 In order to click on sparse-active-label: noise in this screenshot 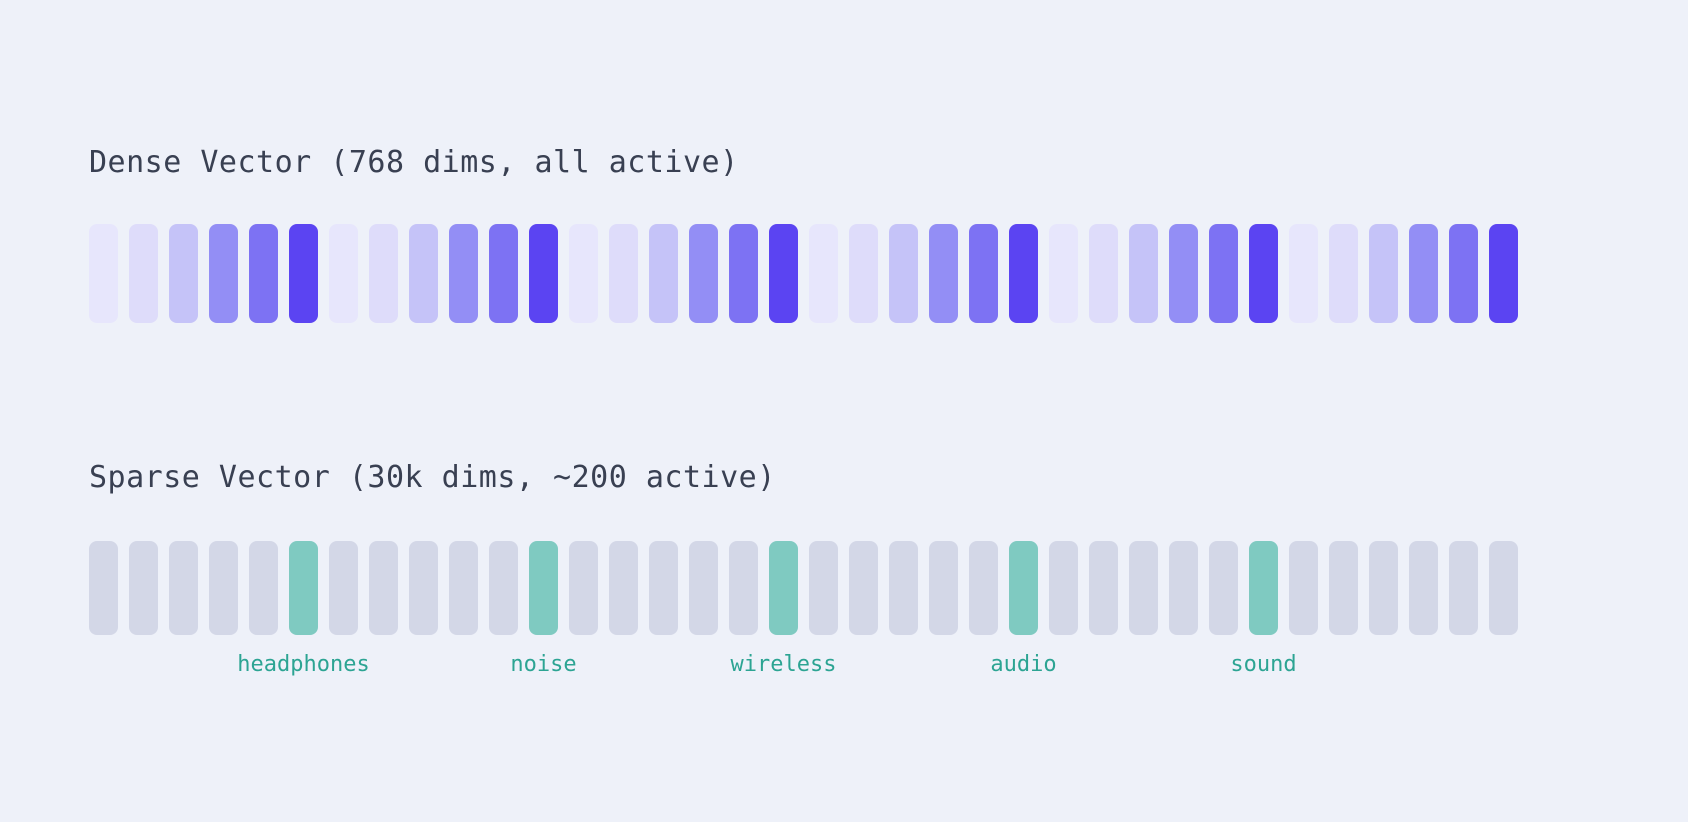, I will do `click(543, 664)`.